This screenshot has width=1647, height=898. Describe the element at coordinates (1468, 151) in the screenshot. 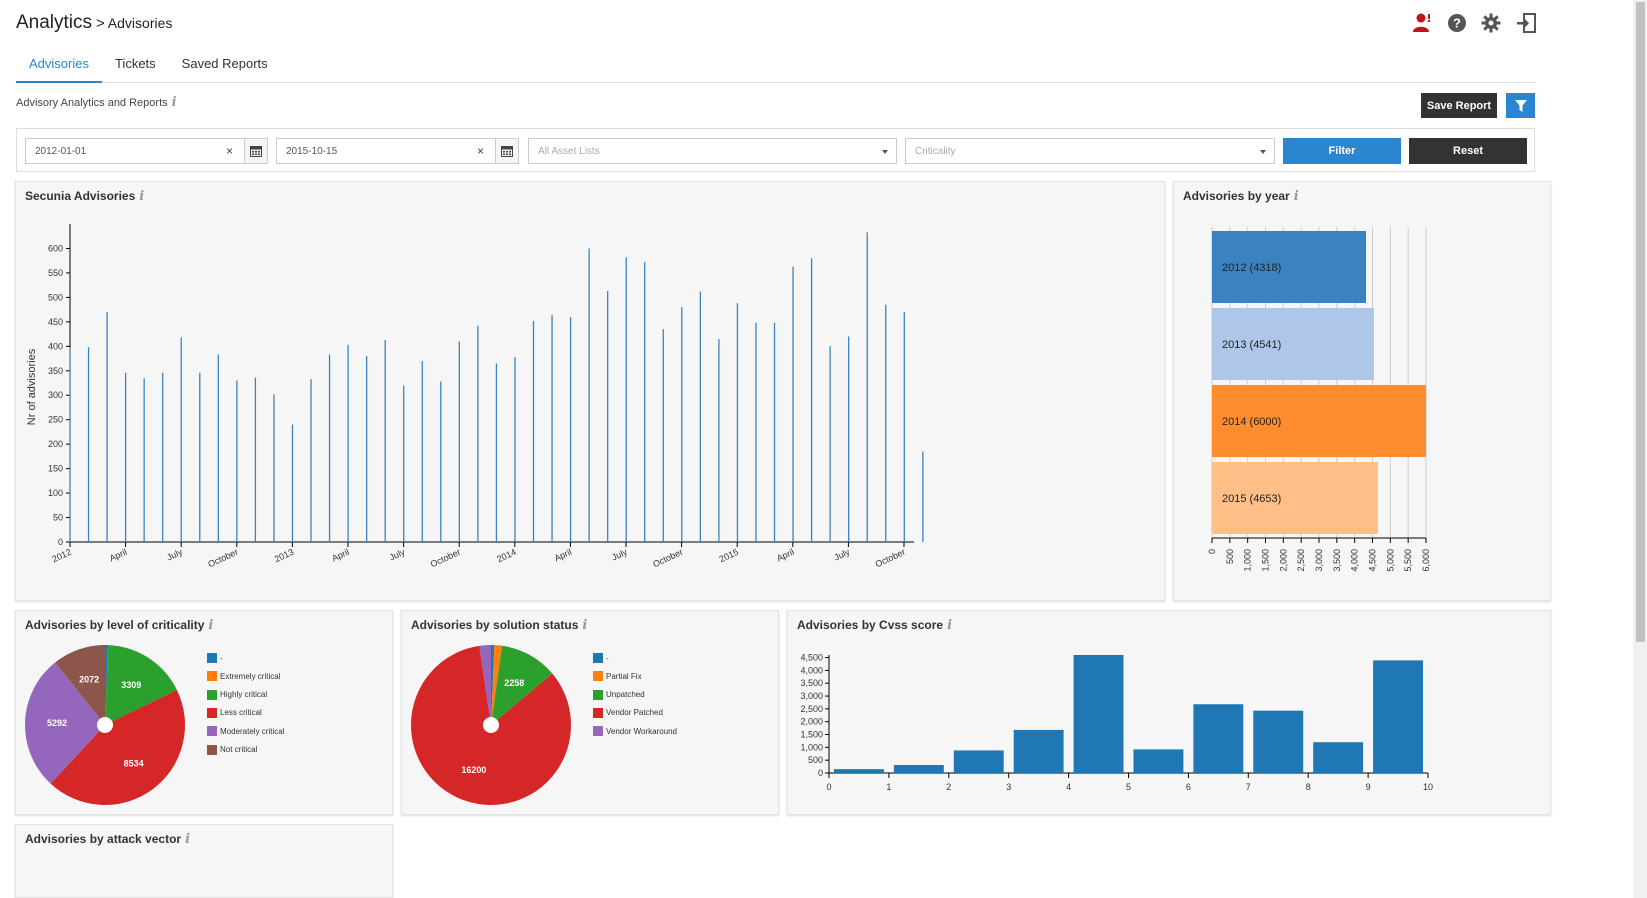

I see `reset-button: Reset` at that location.